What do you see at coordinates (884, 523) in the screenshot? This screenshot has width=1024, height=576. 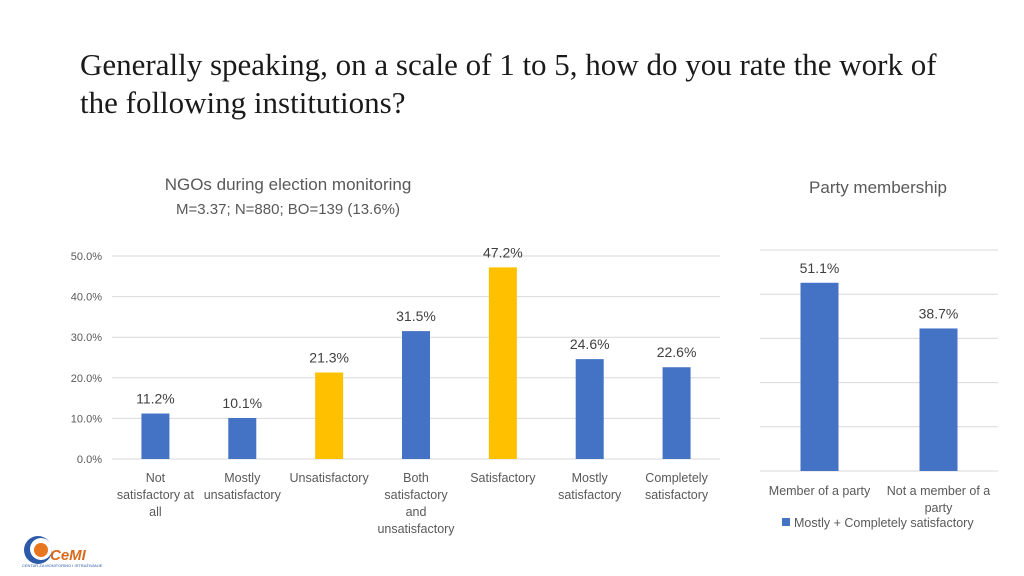 I see `legend-label: Mostly + Completely satisfactory` at bounding box center [884, 523].